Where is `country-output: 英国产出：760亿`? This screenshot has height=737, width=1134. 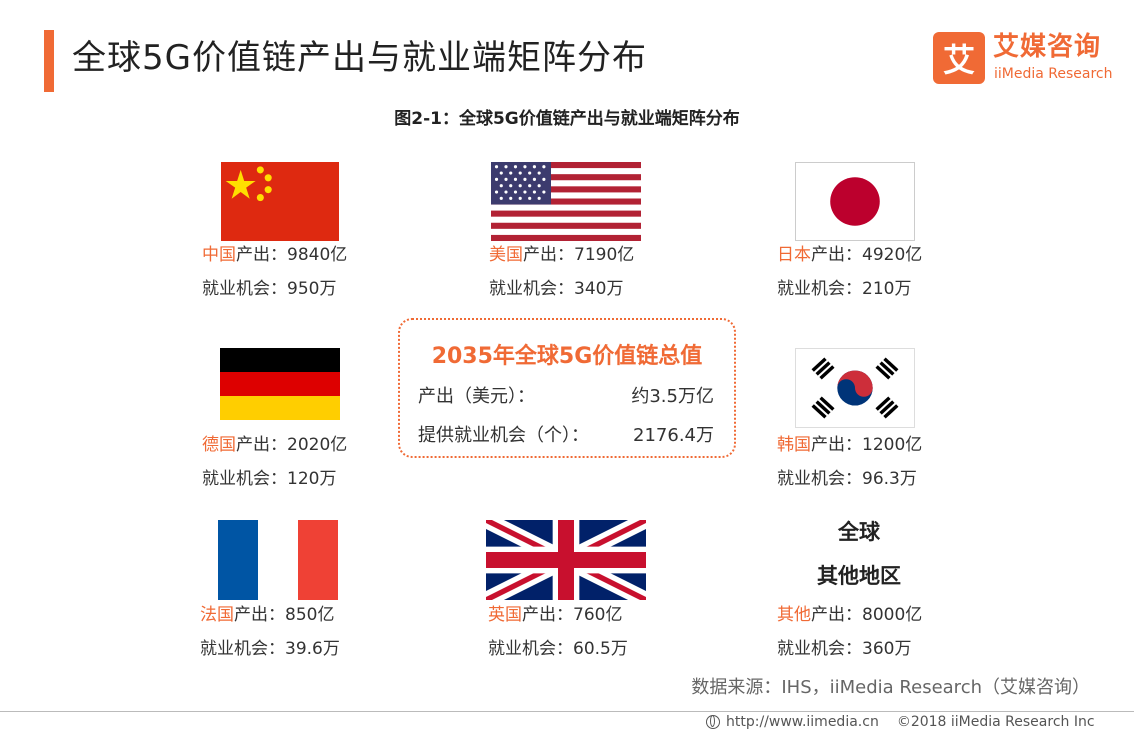 country-output: 英国产出：760亿 is located at coordinates (555, 615).